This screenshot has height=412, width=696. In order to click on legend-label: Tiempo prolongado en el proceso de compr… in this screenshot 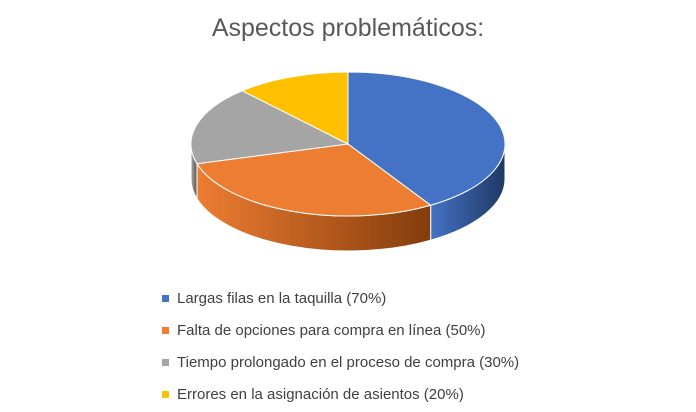, I will do `click(348, 362)`.